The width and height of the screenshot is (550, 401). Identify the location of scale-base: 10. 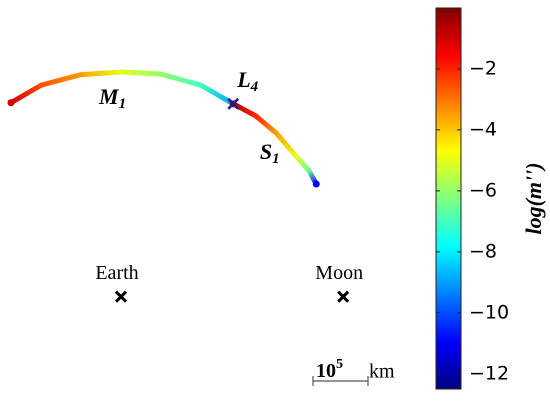
(326, 371).